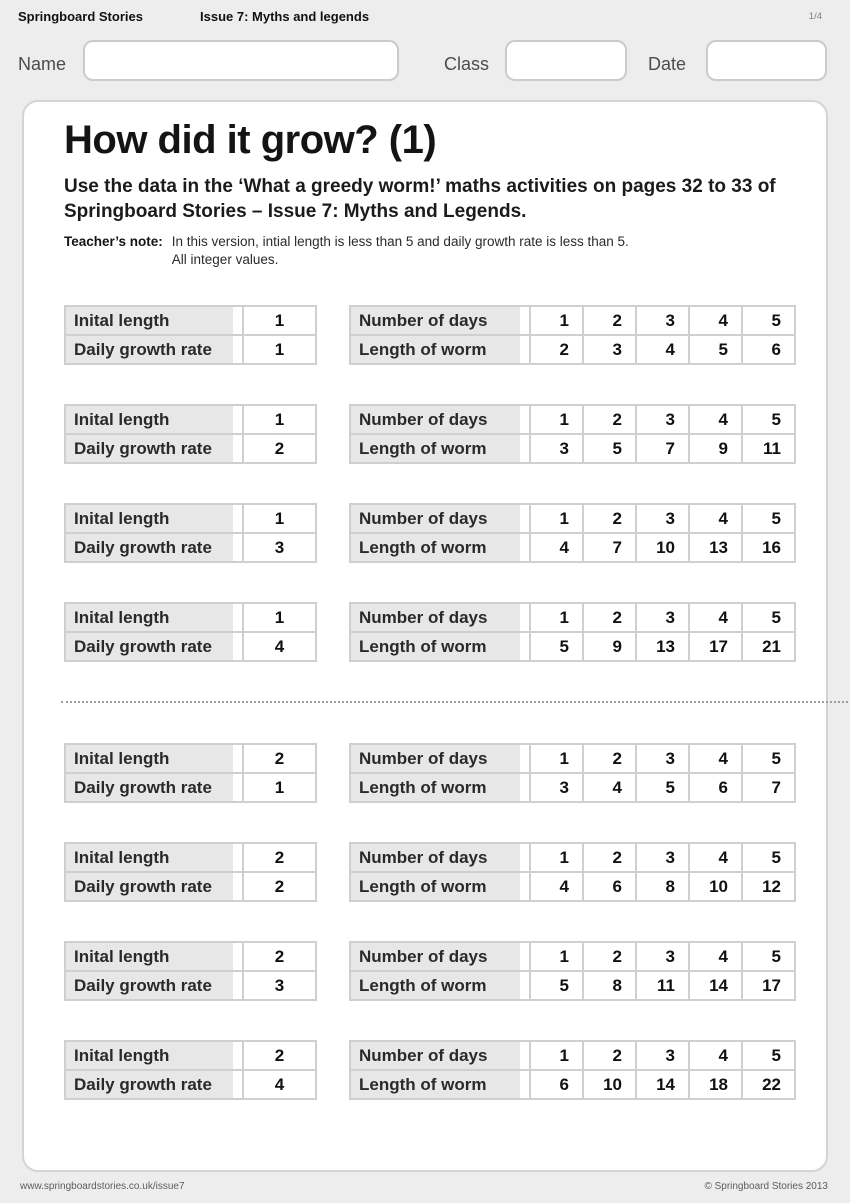  Describe the element at coordinates (250, 140) in the screenshot. I see `page-title: How did it grow? (1)` at that location.